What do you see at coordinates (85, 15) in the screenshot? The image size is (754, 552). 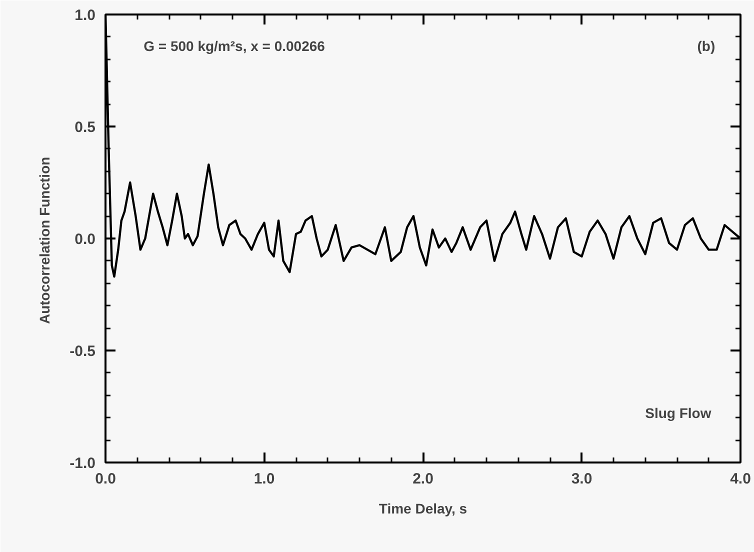 I see `y-tick-label: 1.0` at bounding box center [85, 15].